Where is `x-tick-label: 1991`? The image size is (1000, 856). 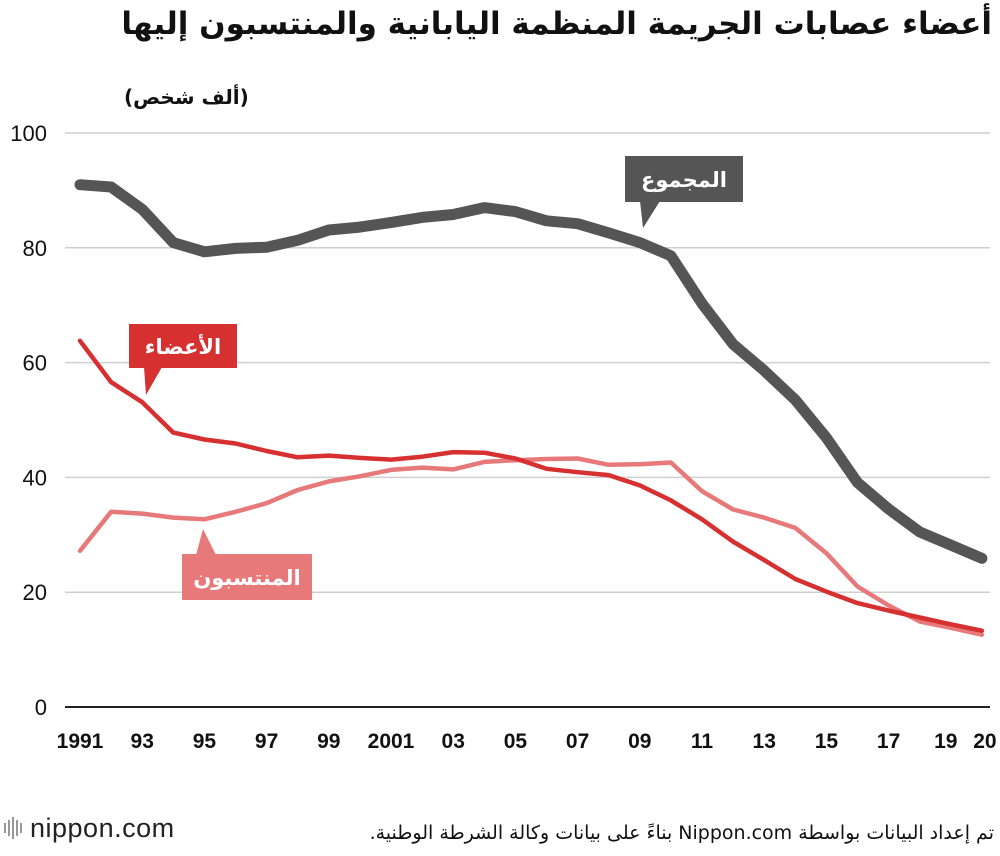
x-tick-label: 1991 is located at coordinates (80, 741).